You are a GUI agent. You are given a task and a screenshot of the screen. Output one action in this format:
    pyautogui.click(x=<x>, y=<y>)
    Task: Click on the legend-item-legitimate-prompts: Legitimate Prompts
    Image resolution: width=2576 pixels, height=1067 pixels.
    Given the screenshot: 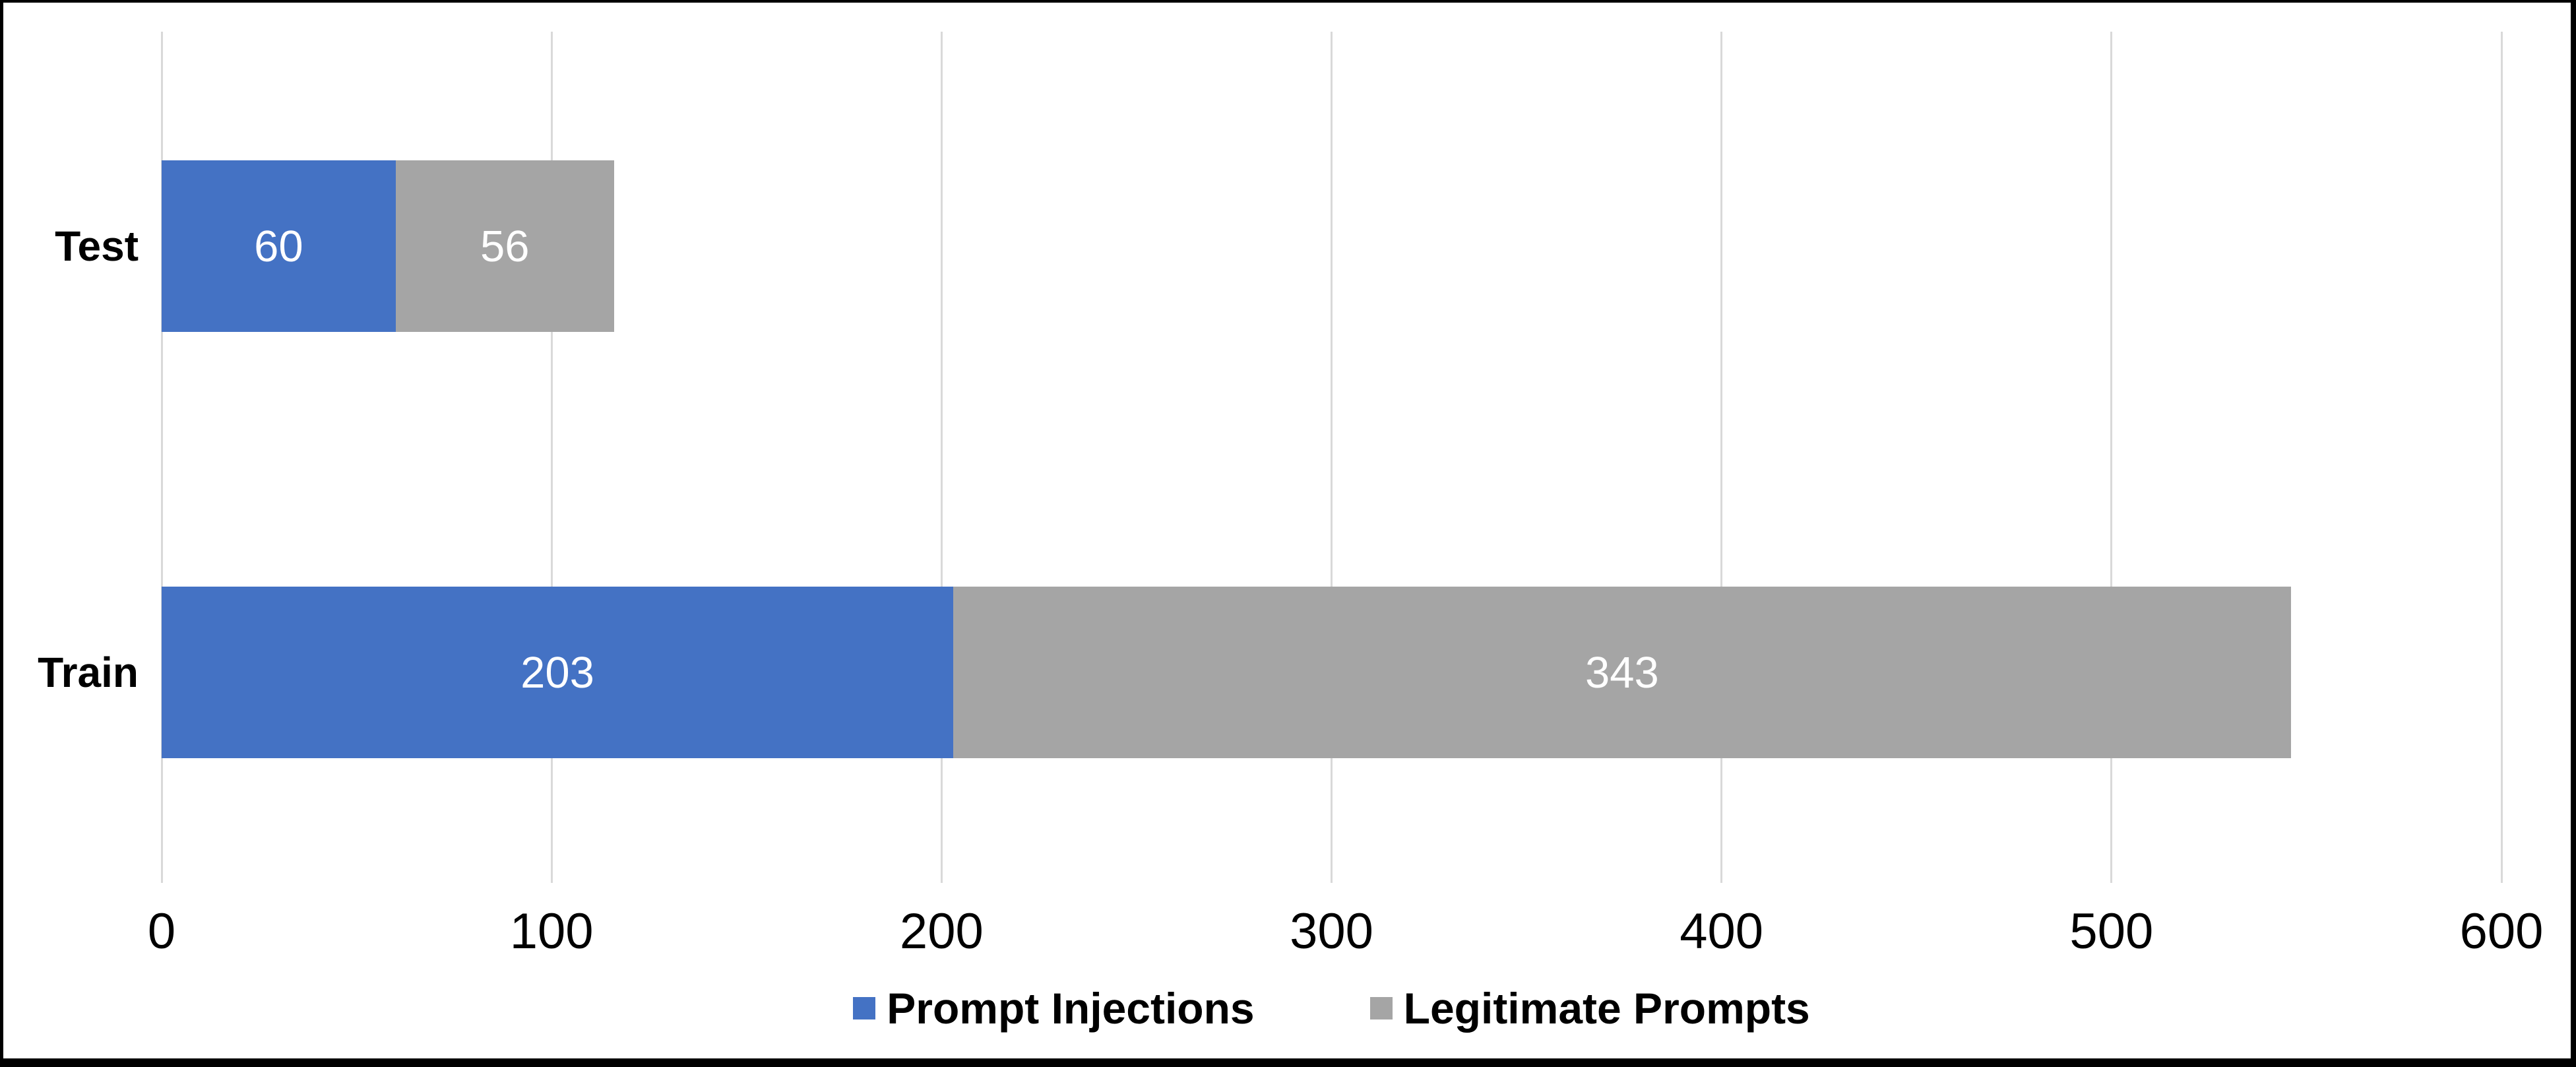 What is the action you would take?
    pyautogui.click(x=1590, y=1008)
    